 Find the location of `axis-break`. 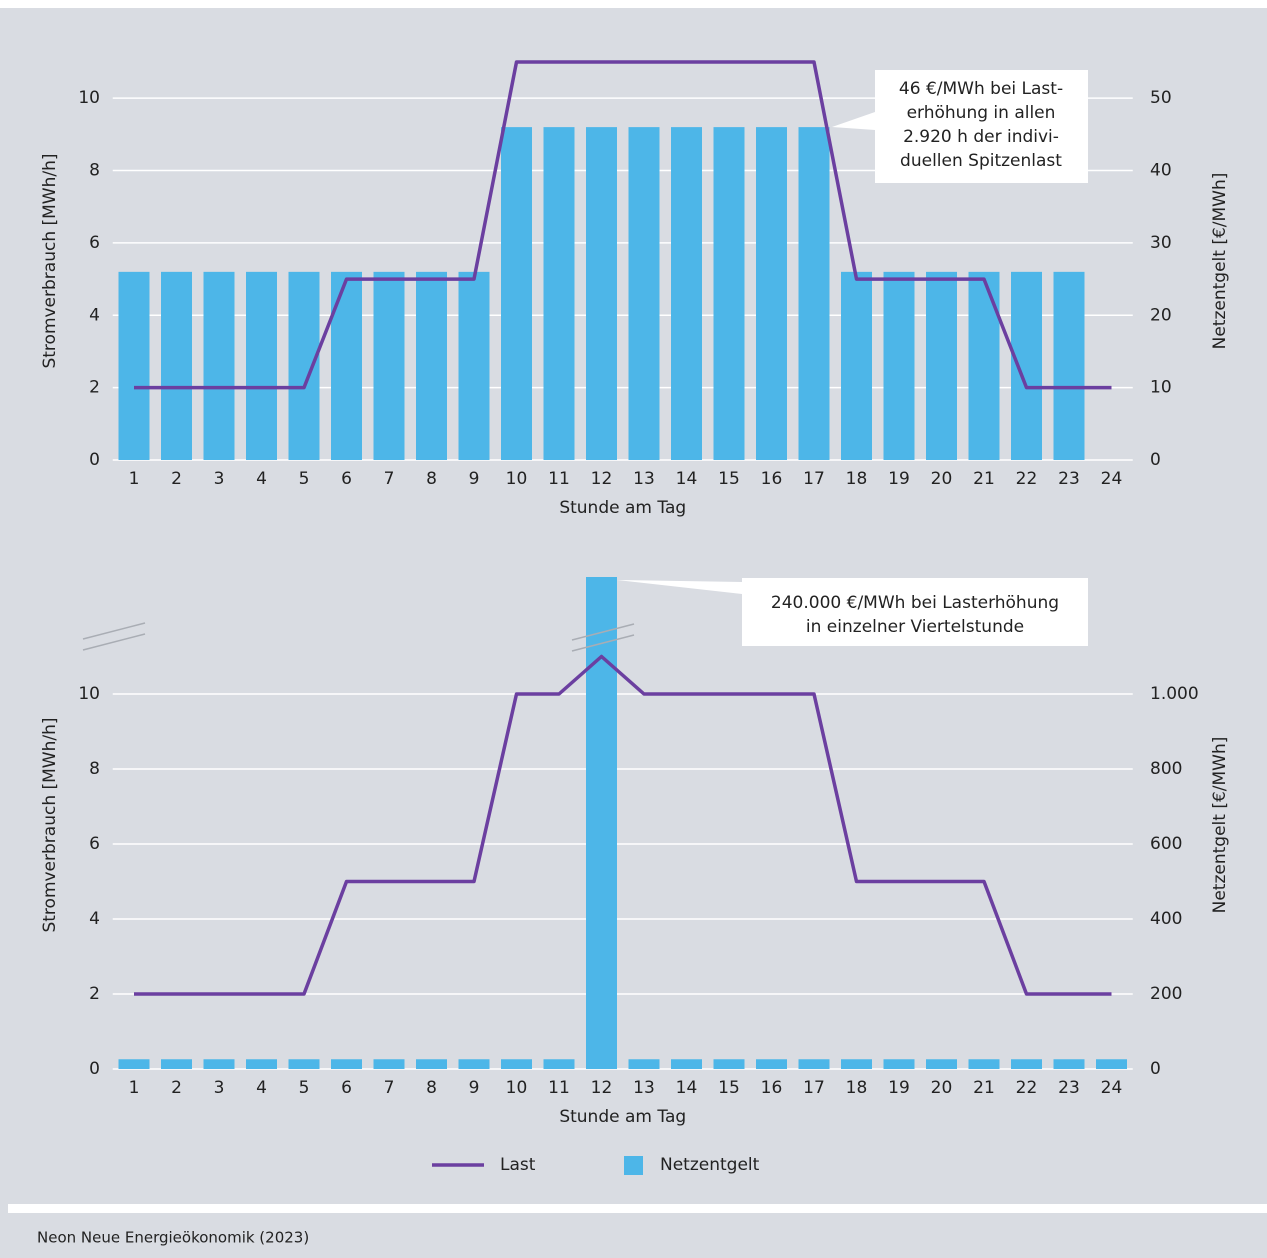

axis-break is located at coordinates (358, 637).